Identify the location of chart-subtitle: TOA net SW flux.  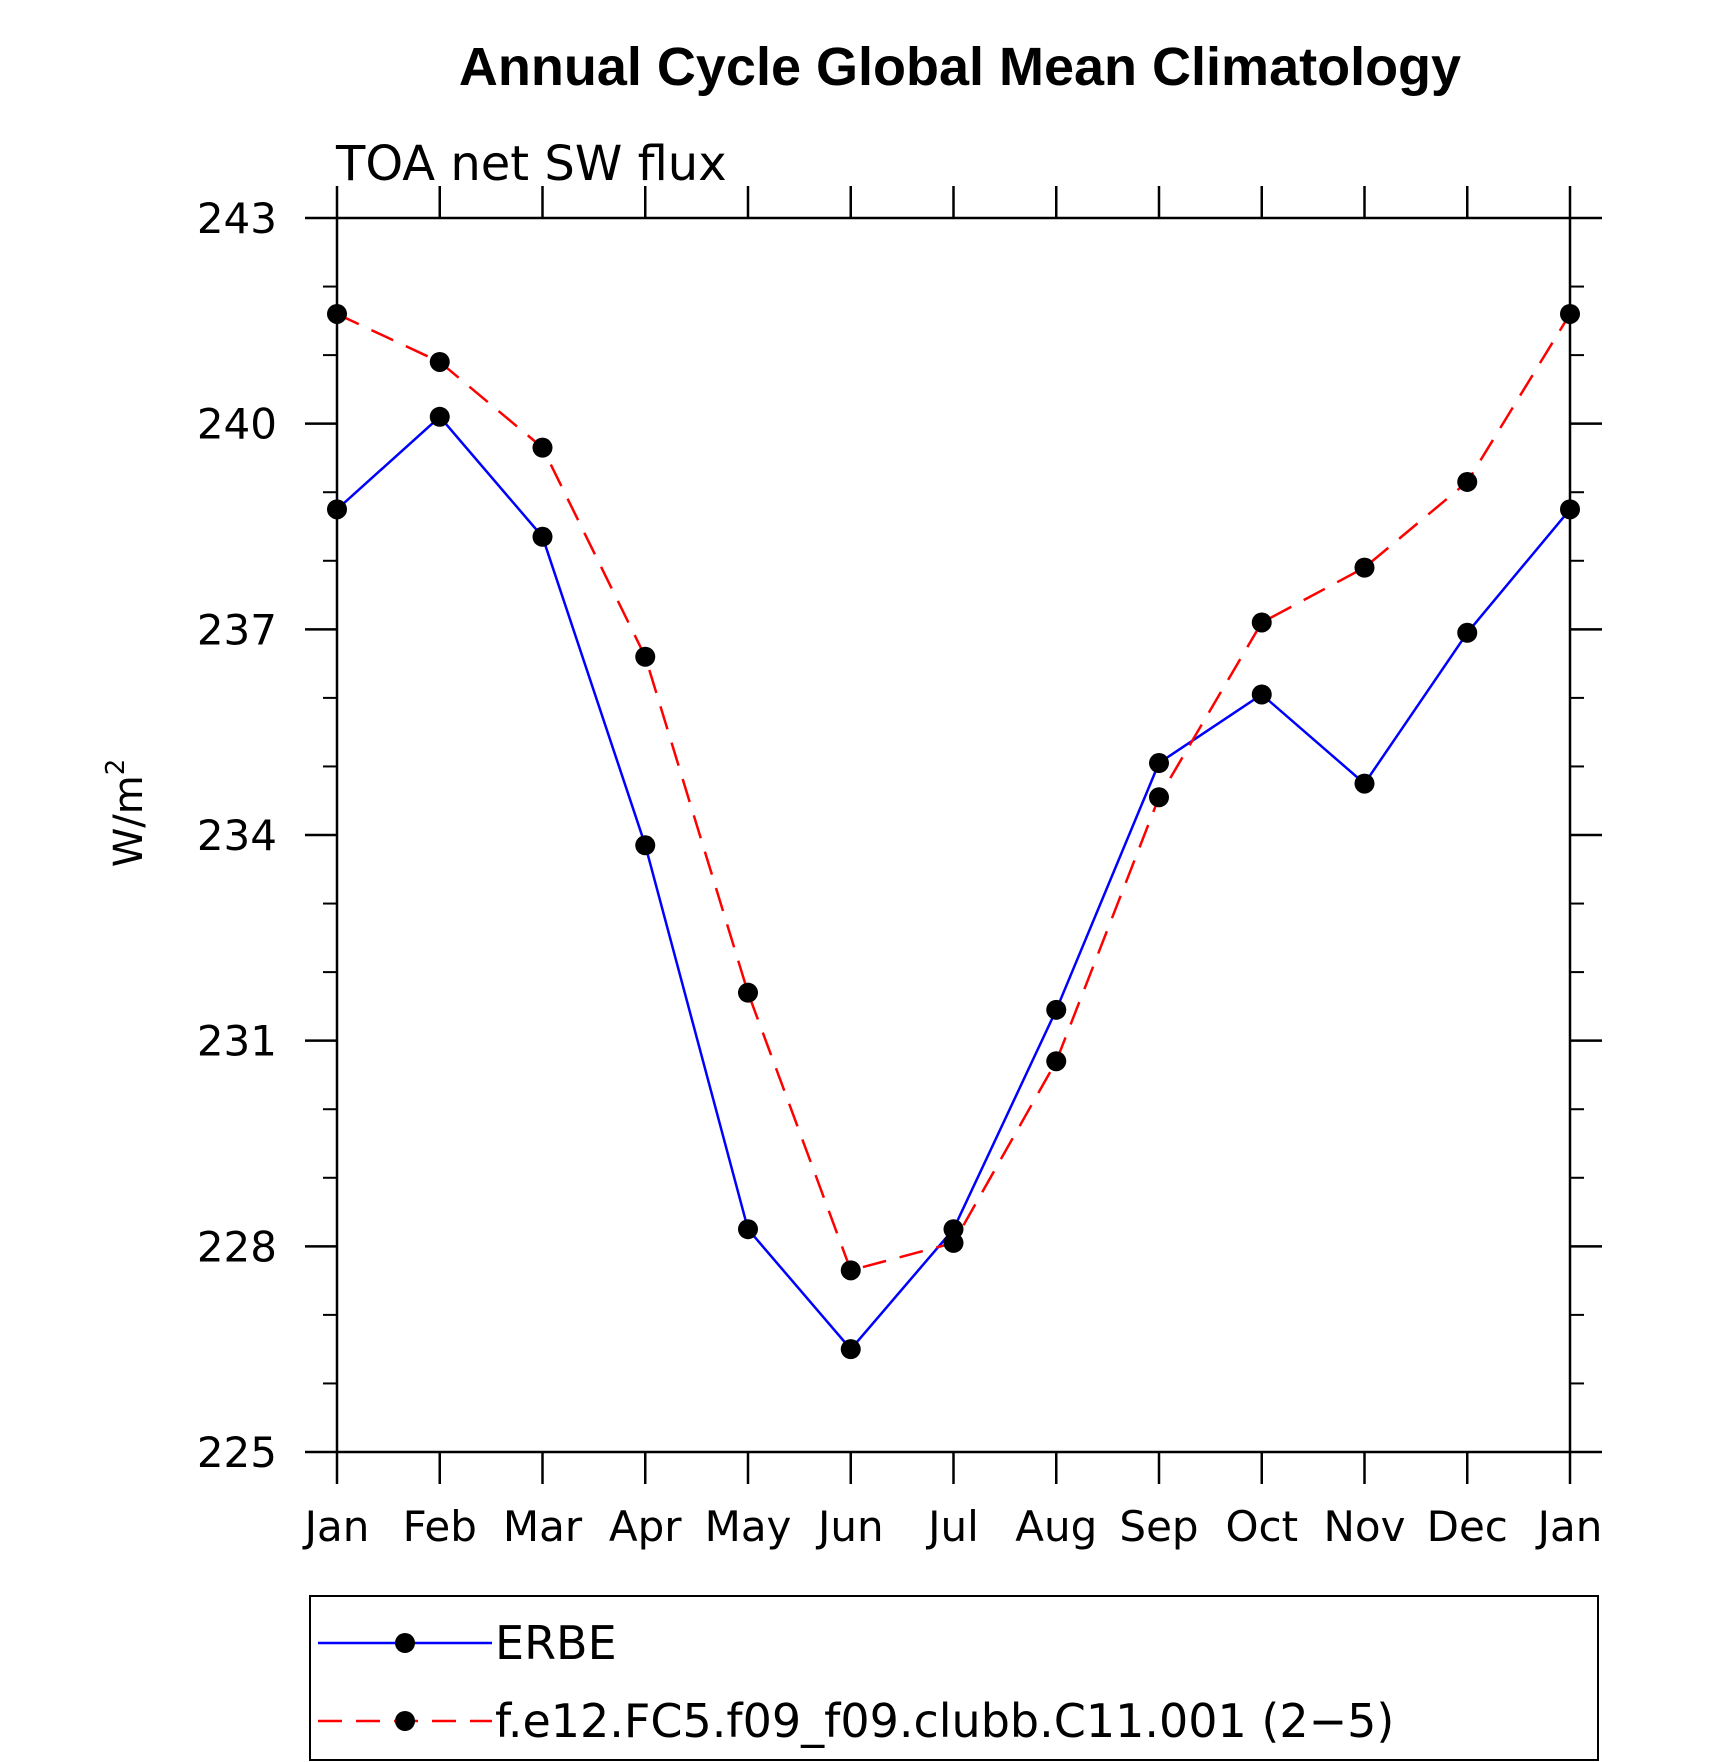
(531, 164).